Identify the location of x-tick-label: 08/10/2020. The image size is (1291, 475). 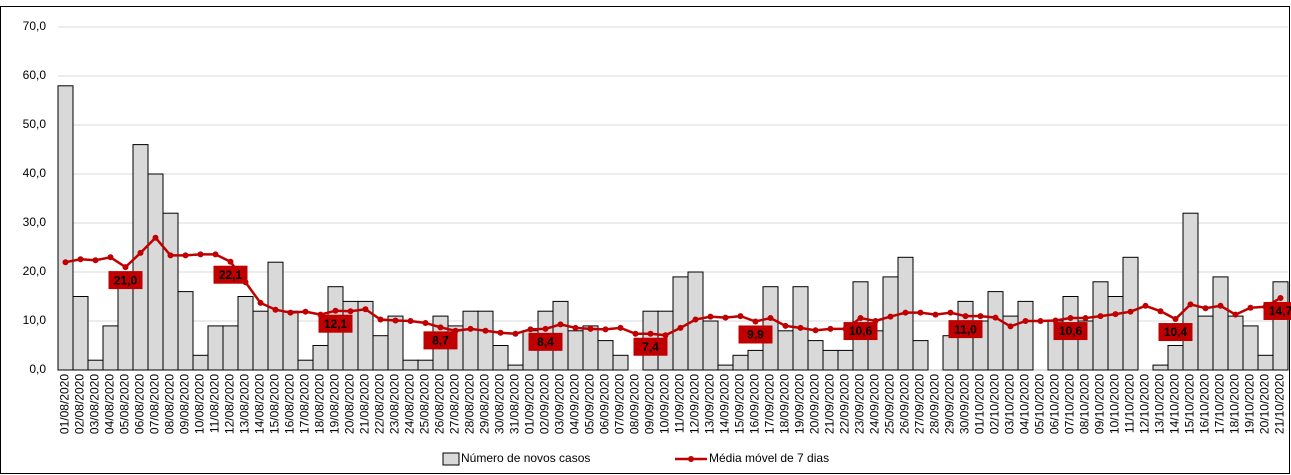
(1085, 404).